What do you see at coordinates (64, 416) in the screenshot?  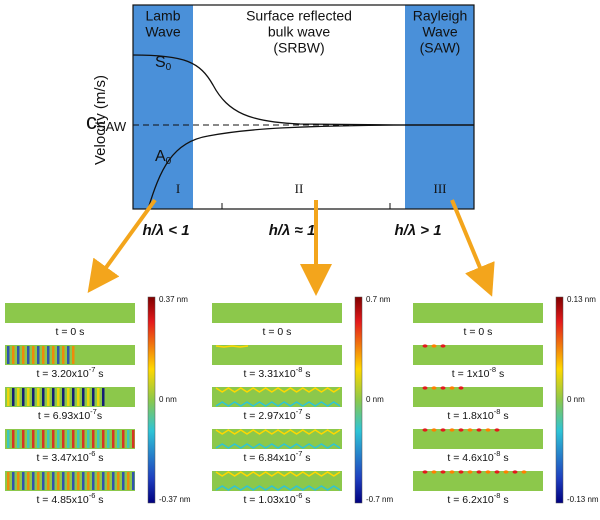 I see `time-part: t = 6.93x10` at bounding box center [64, 416].